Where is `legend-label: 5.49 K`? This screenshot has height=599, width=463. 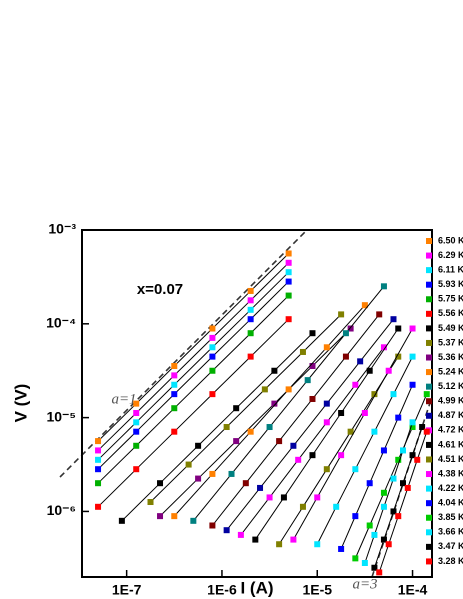
legend-label: 5.49 K is located at coordinates (450, 328).